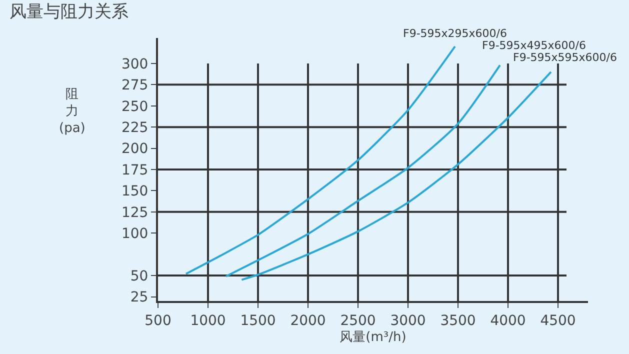  What do you see at coordinates (408, 320) in the screenshot?
I see `x-tick-label: 3000` at bounding box center [408, 320].